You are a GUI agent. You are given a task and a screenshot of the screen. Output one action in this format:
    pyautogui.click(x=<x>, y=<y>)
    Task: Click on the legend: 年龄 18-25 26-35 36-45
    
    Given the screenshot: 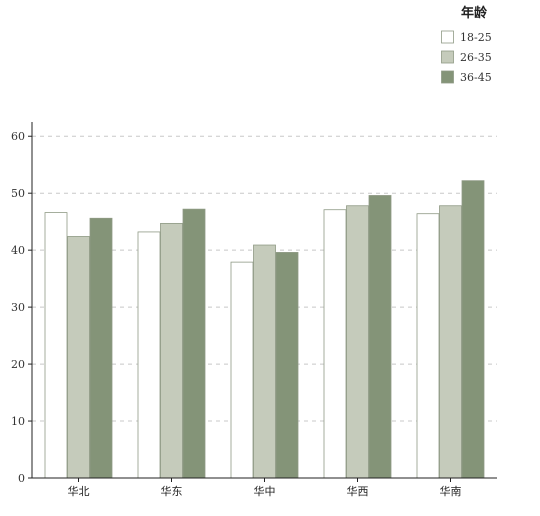 What is the action you would take?
    pyautogui.click(x=466, y=44)
    